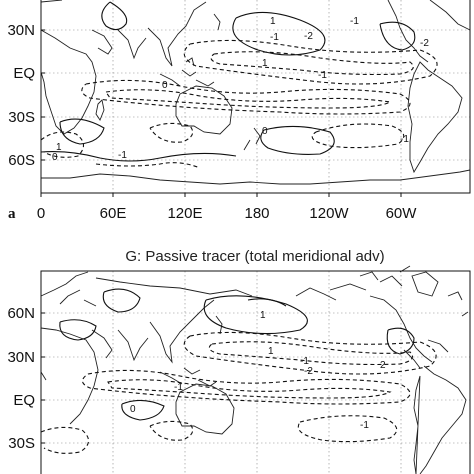  What do you see at coordinates (212, 207) in the screenshot?
I see `panel-a-lon-axis: a 0 60E 120E 180 120W 60W` at bounding box center [212, 207].